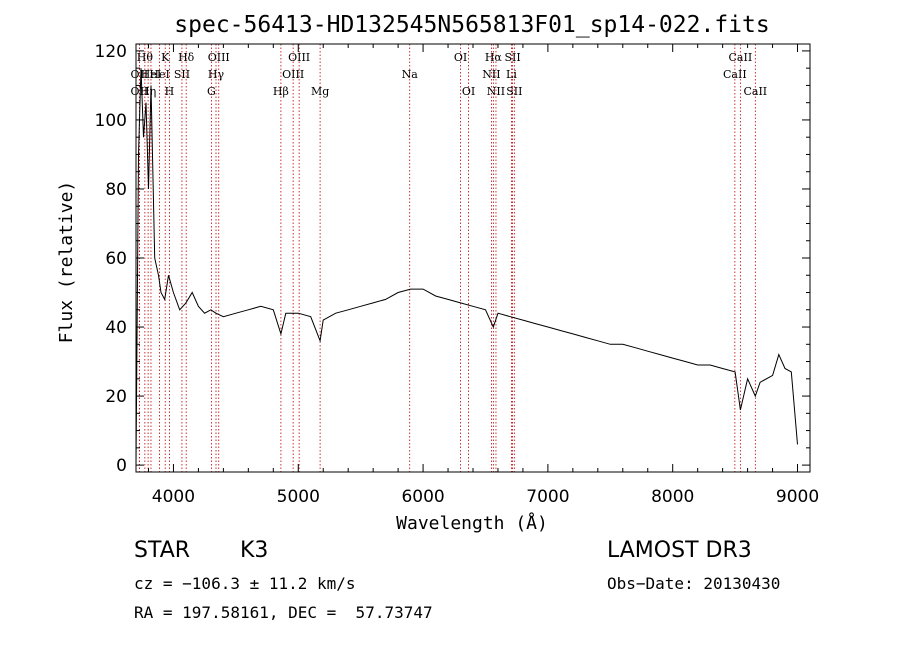  I want to click on line-marker-label: Mg, so click(320, 91).